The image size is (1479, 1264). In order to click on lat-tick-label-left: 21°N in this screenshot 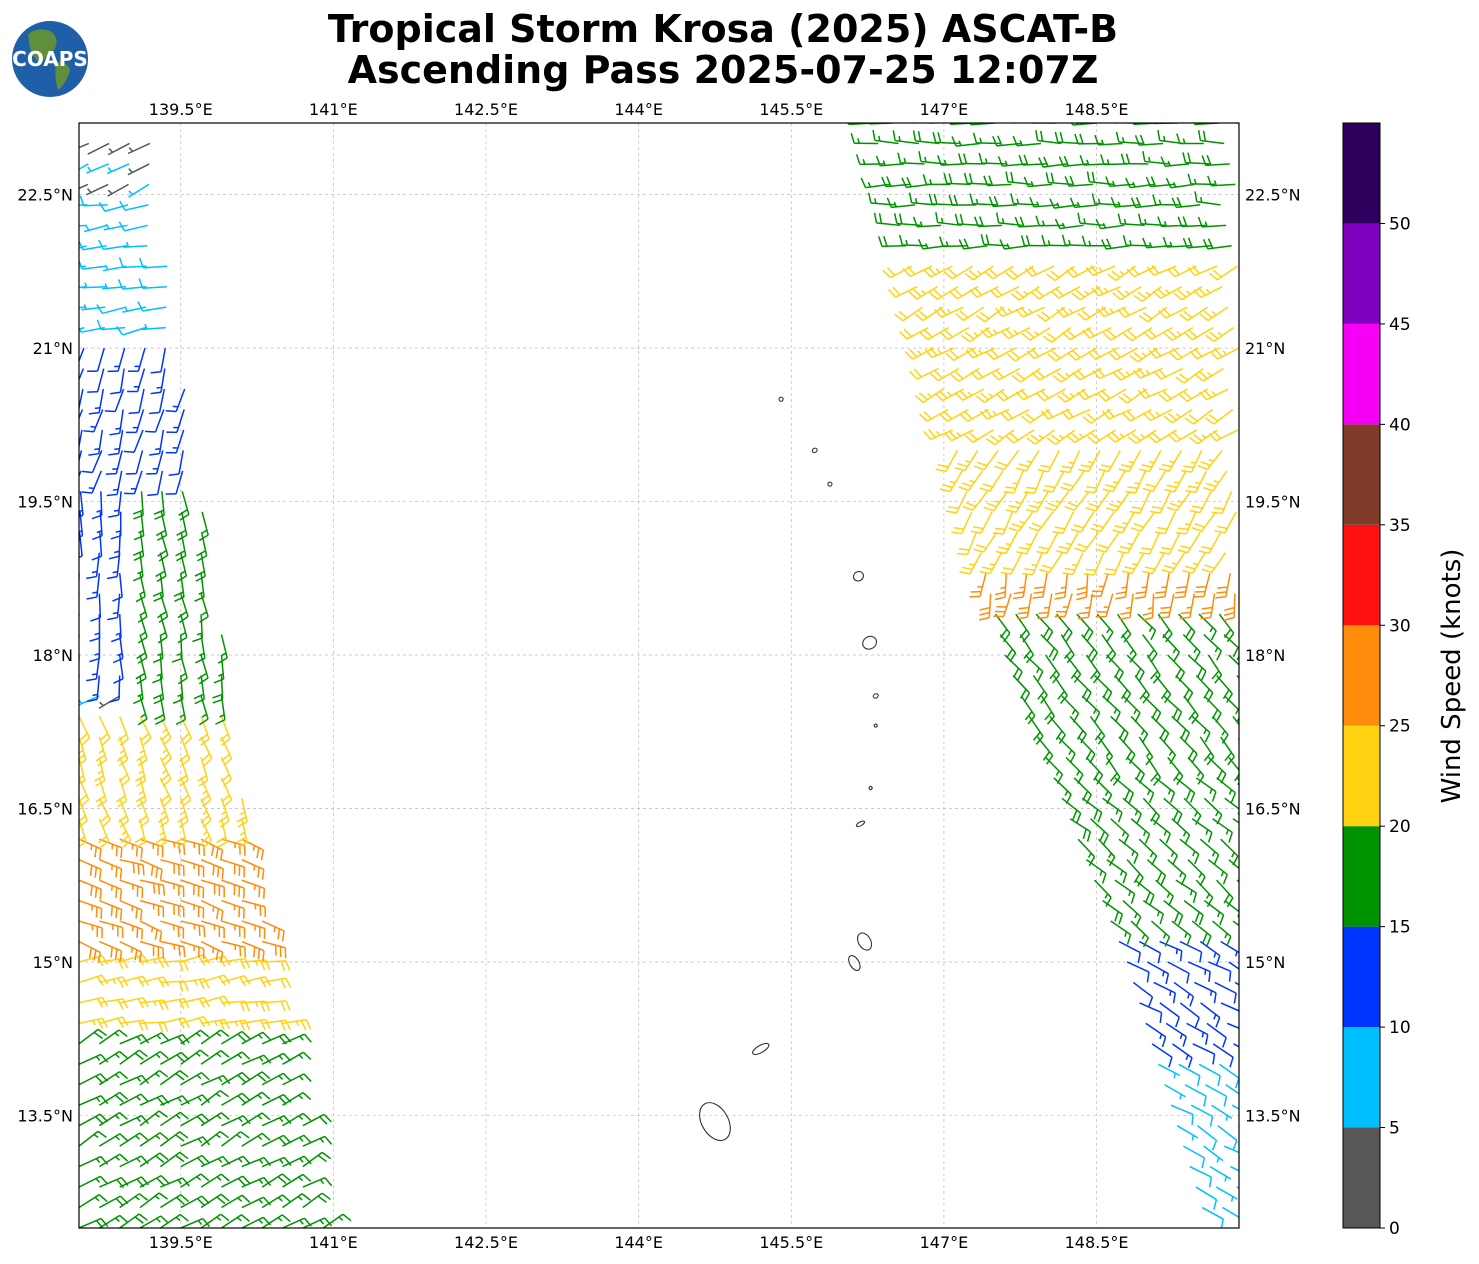, I will do `click(53, 348)`.